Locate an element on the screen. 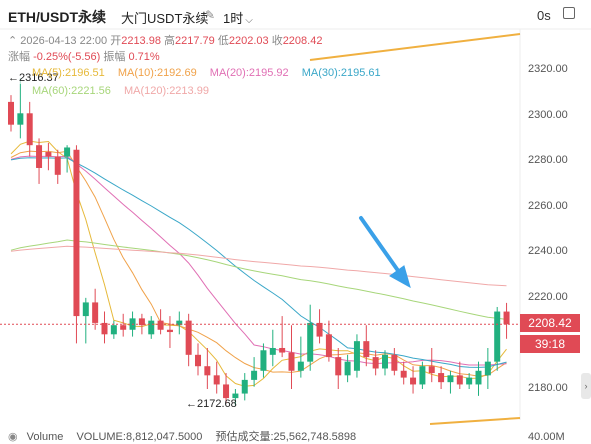 The height and width of the screenshot is (444, 591). volume-label: Volume is located at coordinates (45, 437).